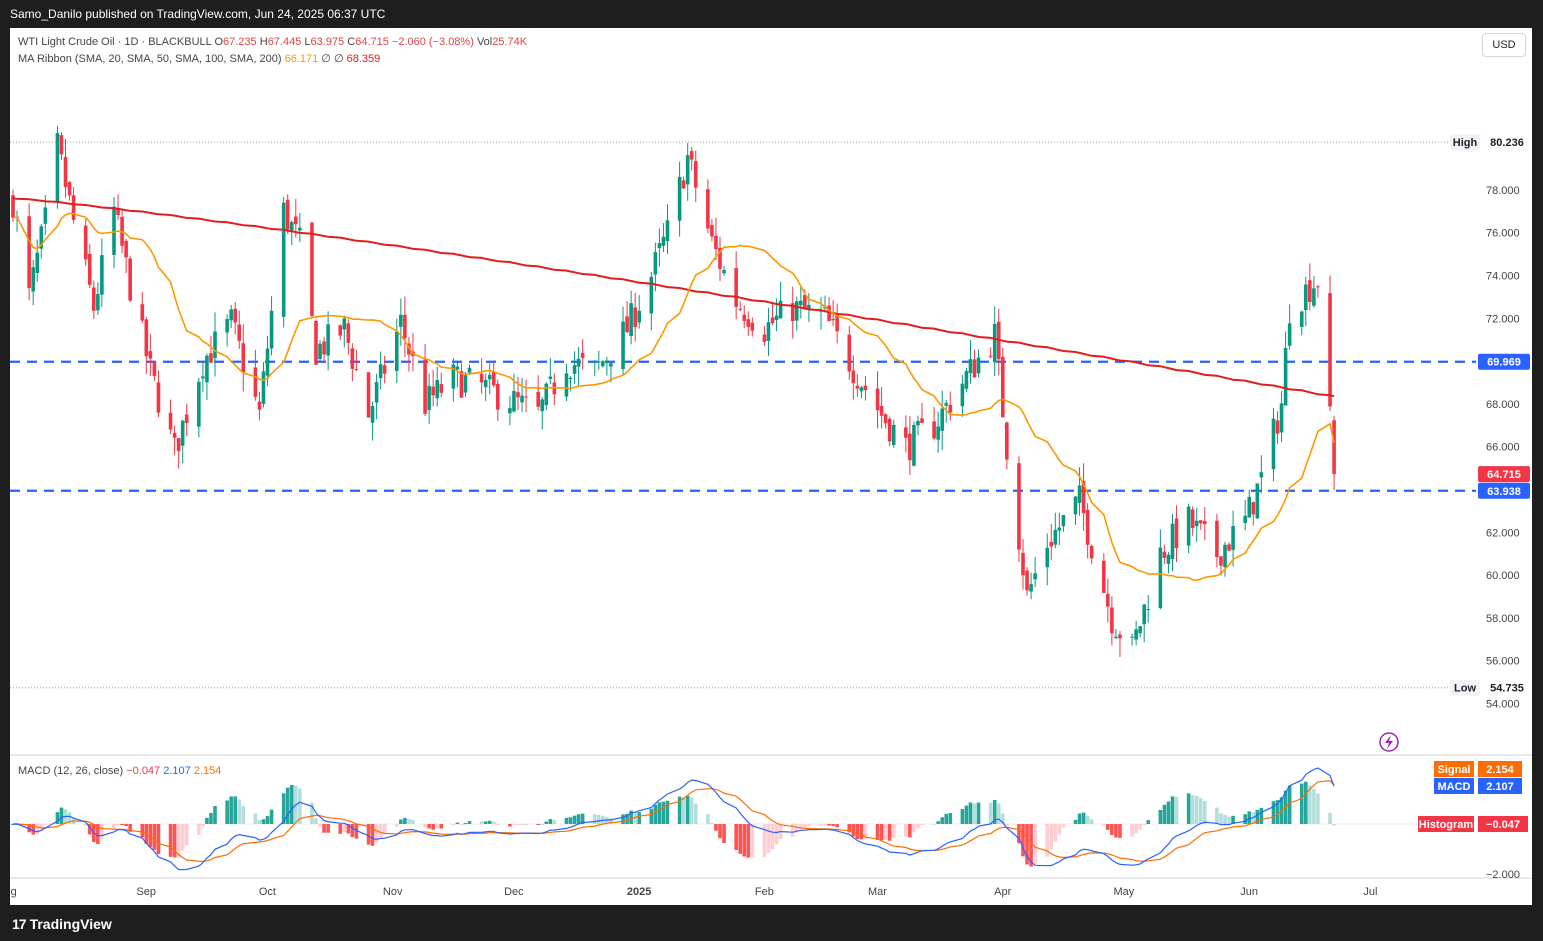 The image size is (1543, 941). I want to click on low-label-tag-bg, so click(1465, 687).